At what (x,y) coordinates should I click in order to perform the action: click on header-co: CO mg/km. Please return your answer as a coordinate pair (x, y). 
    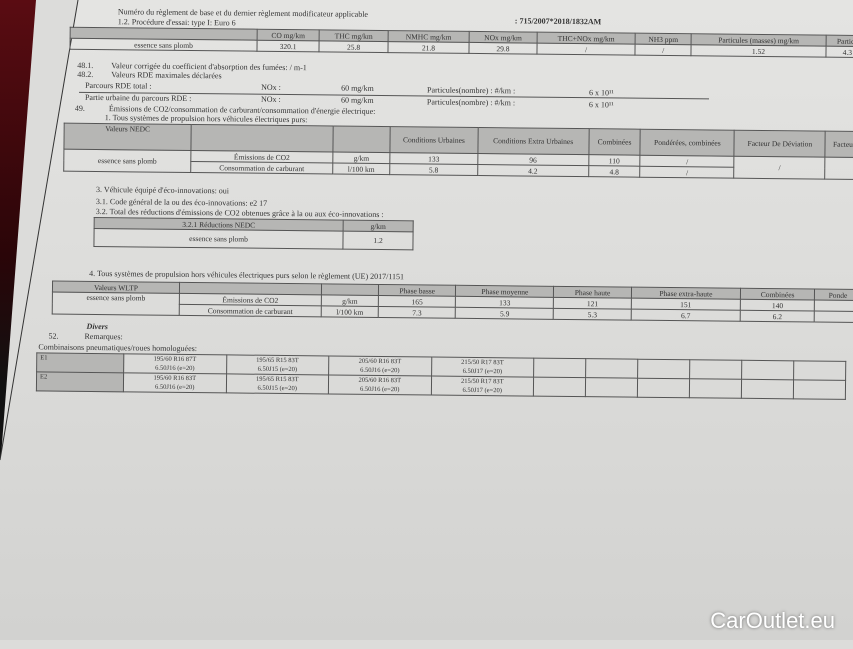
    Looking at the image, I should click on (288, 35).